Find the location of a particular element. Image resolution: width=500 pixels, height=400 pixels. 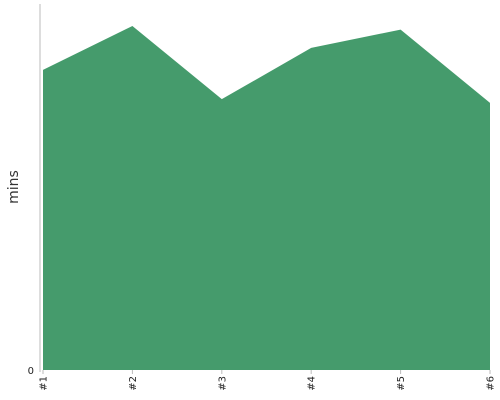

x-tick-label-1: #1 is located at coordinates (44, 383).